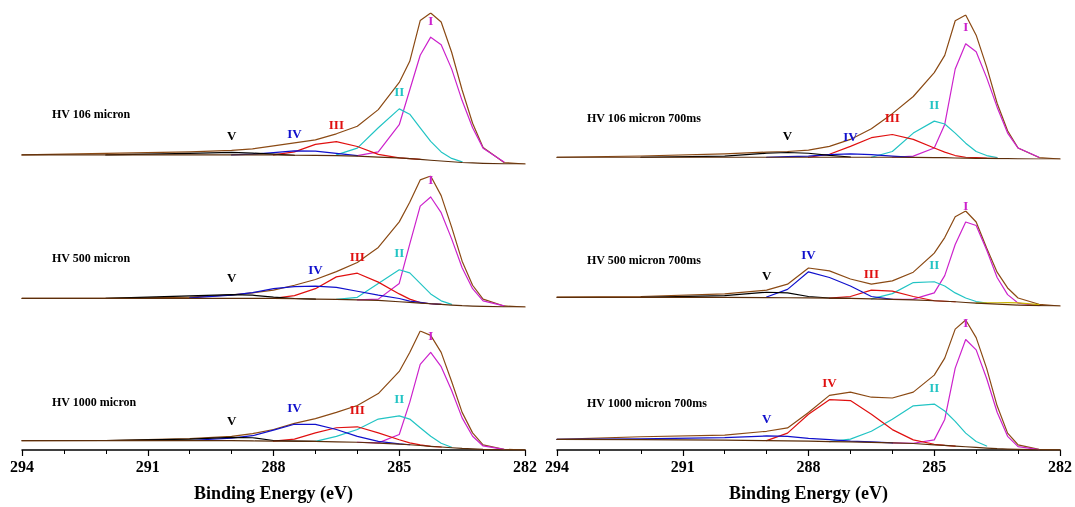 The width and height of the screenshot is (1075, 507). What do you see at coordinates (94, 402) in the screenshot?
I see `text: HV 1000 micron` at bounding box center [94, 402].